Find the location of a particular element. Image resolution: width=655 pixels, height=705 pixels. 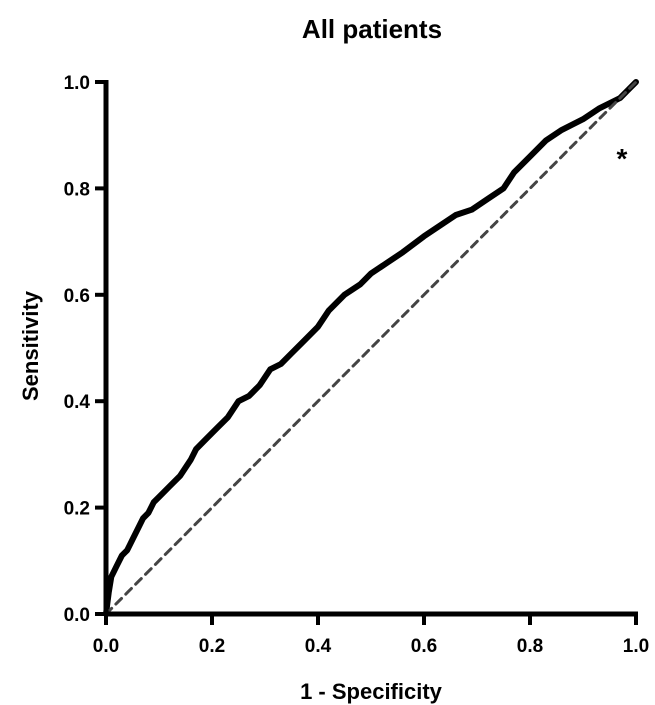

y-tick-label: 0.2 is located at coordinates (77, 509).